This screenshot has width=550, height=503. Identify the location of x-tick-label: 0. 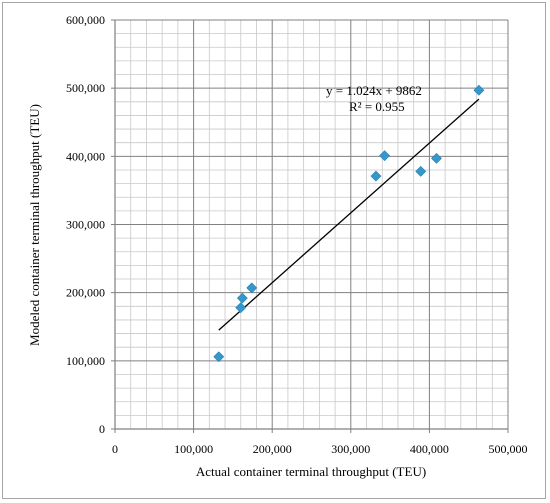
(115, 449).